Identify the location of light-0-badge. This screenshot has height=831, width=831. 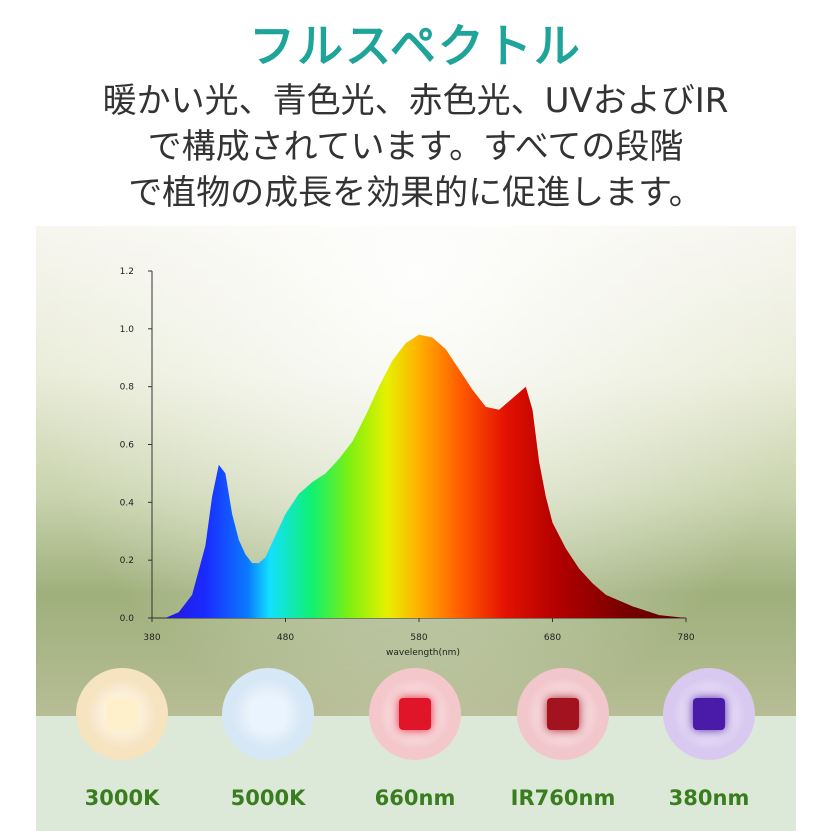
(122, 714).